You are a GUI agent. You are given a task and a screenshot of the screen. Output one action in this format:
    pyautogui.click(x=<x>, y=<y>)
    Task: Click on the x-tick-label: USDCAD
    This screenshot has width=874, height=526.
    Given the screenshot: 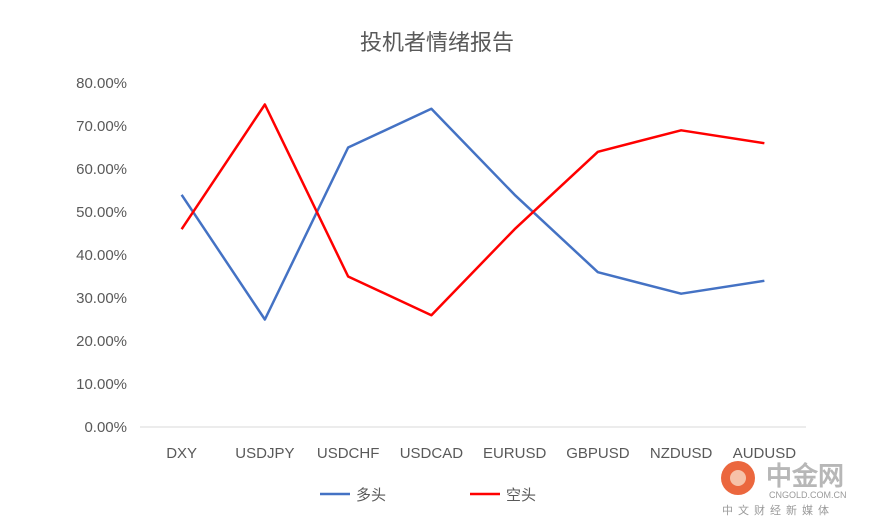 What is the action you would take?
    pyautogui.click(x=432, y=453)
    